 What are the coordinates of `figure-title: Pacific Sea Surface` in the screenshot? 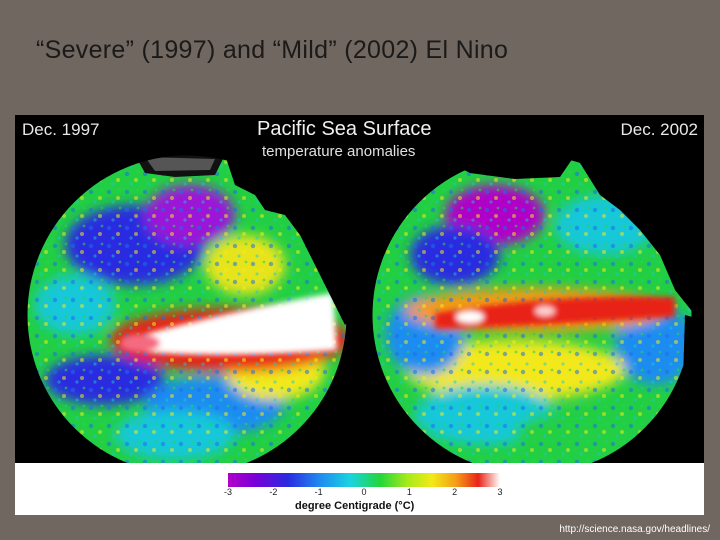 It's located at (344, 129).